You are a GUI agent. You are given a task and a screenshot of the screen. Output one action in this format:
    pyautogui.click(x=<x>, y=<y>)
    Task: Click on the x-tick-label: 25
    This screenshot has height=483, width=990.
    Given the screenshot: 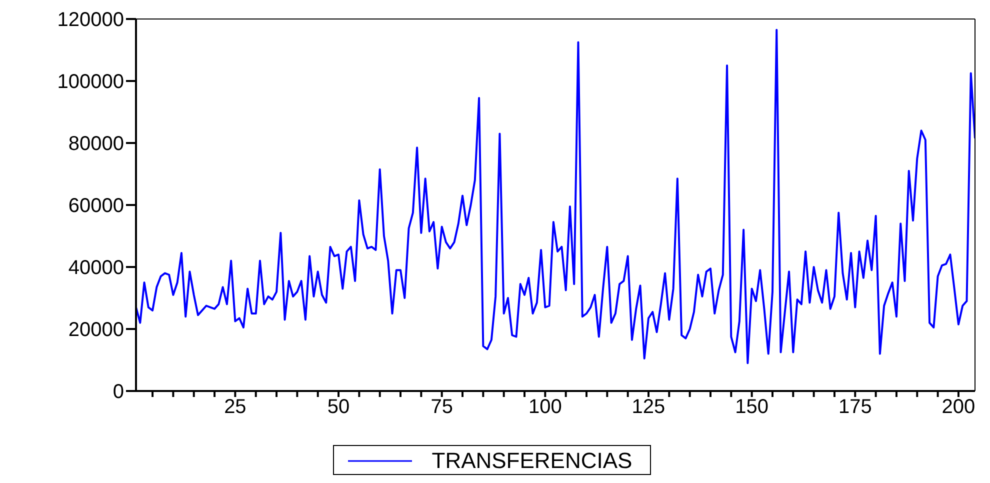 What is the action you would take?
    pyautogui.click(x=235, y=407)
    